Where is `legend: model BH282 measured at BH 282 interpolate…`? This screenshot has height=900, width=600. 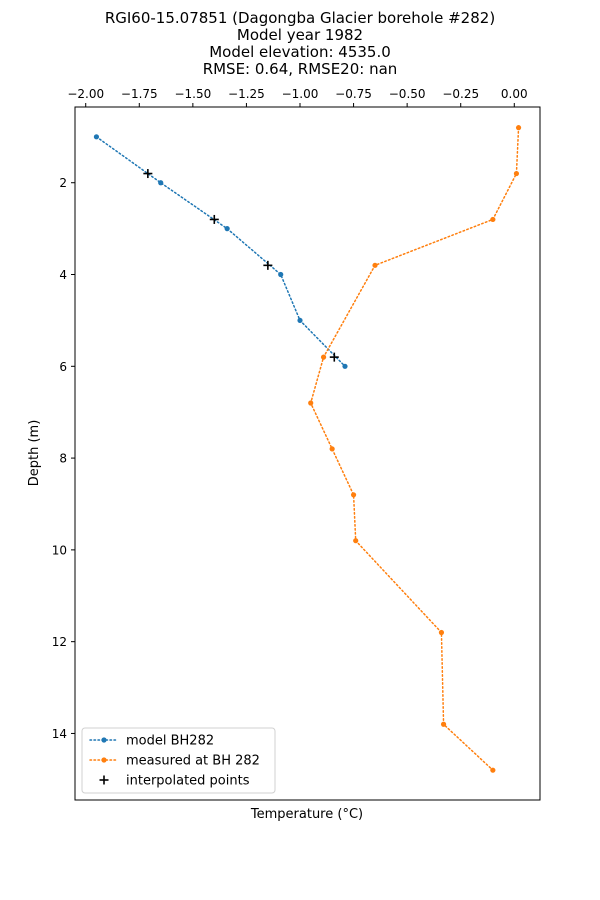 legend: model BH282 measured at BH 282 interpolate… is located at coordinates (178, 760).